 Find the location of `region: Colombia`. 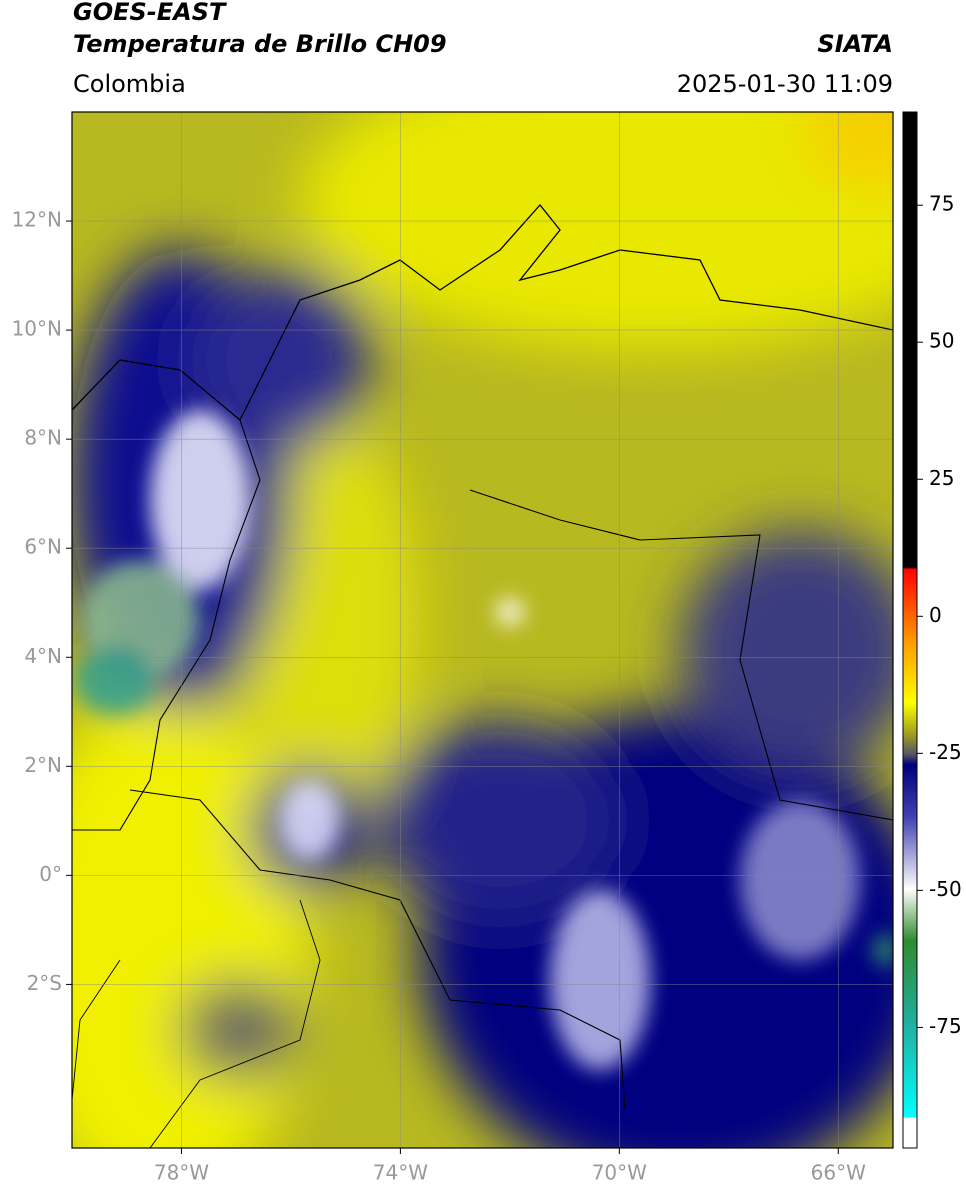

region: Colombia is located at coordinates (129, 84).